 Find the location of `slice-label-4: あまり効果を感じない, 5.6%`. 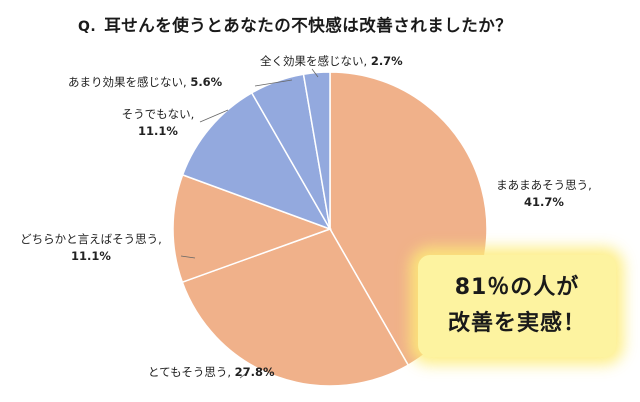

slice-label-4: あまり効果を感じない, 5.6% is located at coordinates (145, 82).